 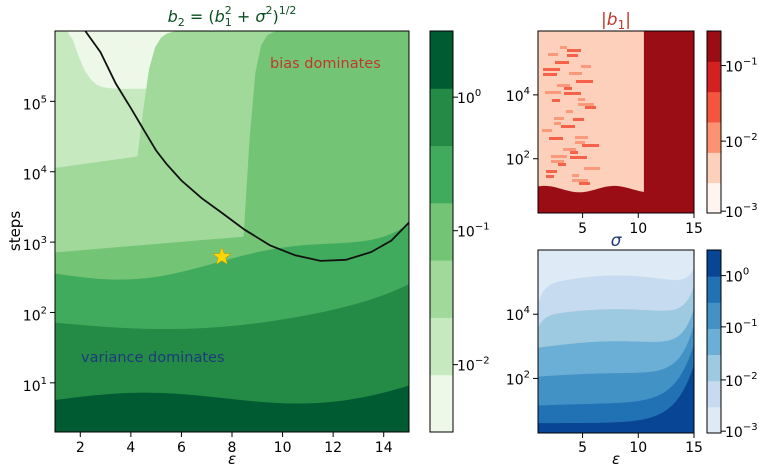 I want to click on main-colorbar-frame, so click(x=441, y=231).